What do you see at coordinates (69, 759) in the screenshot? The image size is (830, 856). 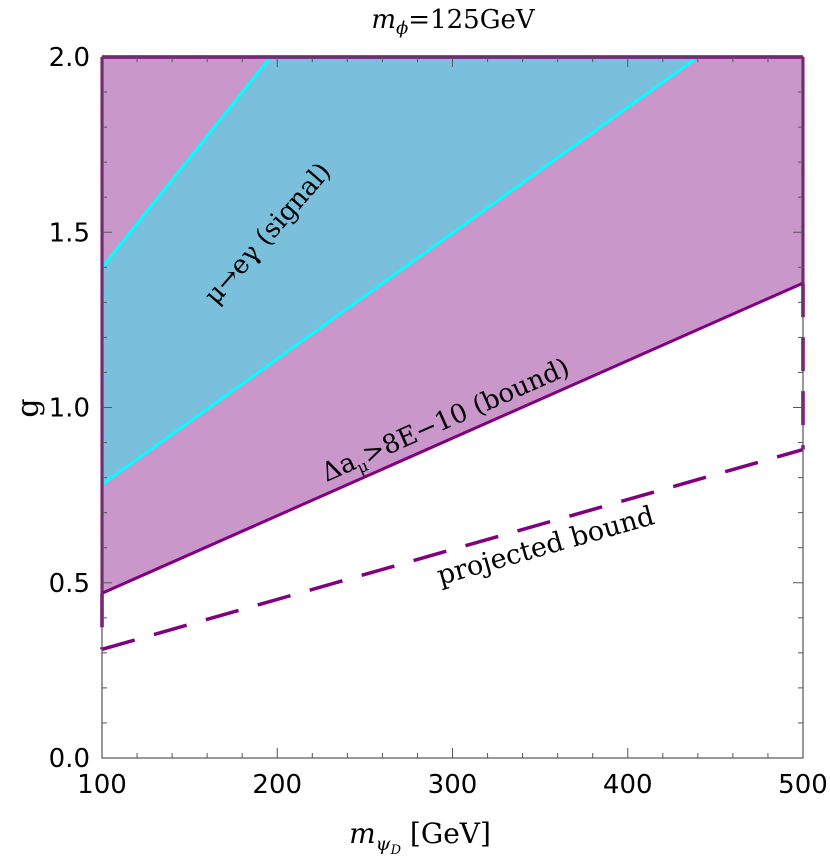 I see `y-tick-label: 0.0` at bounding box center [69, 759].